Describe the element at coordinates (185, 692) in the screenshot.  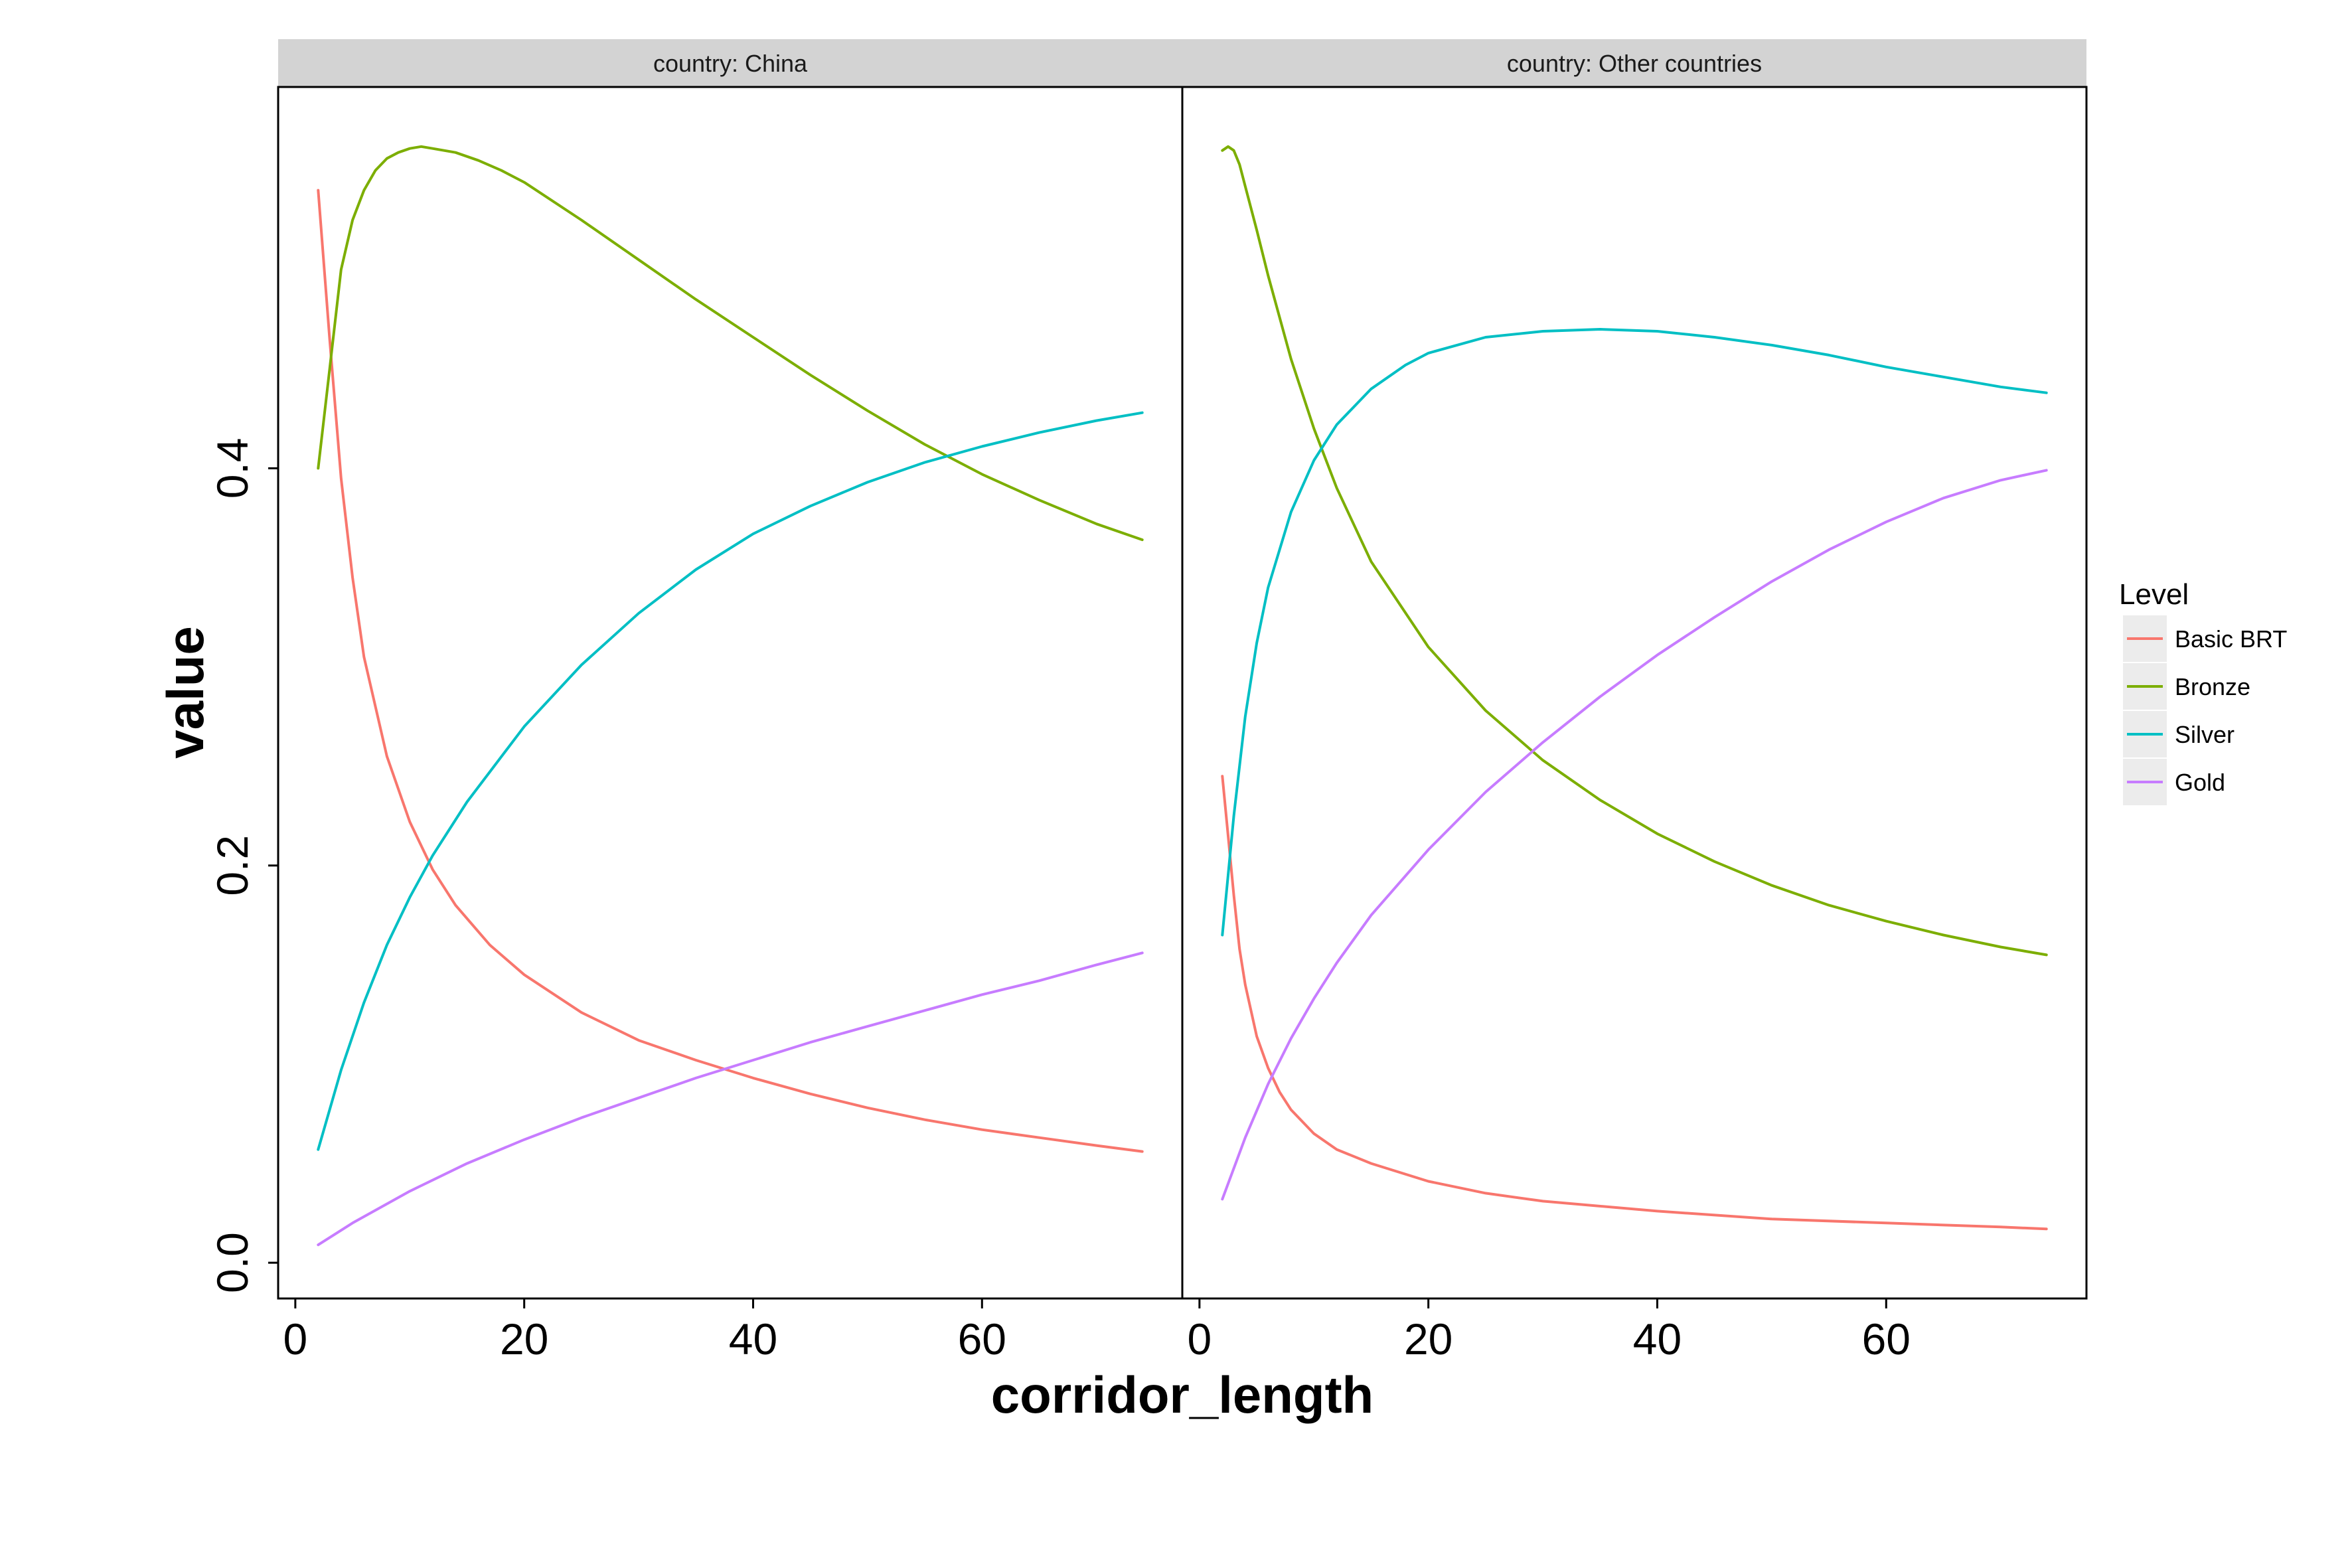
I see `y-axis-title: value` at that location.